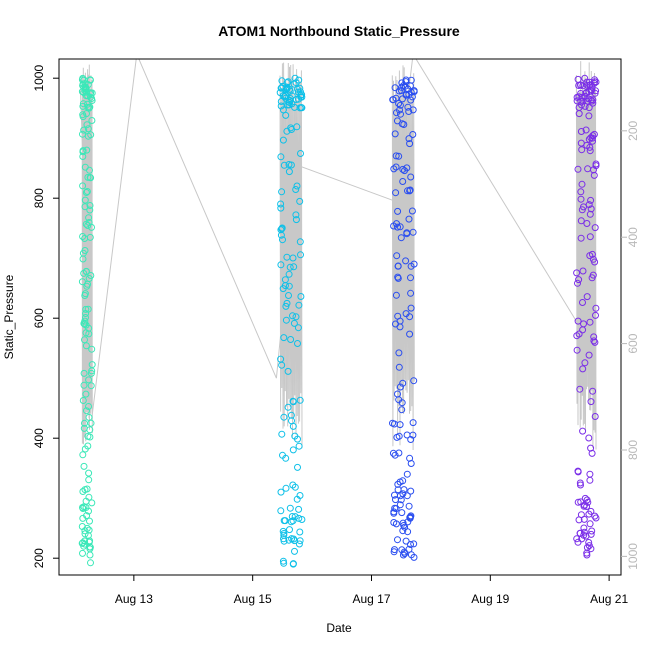 The width and height of the screenshot is (650, 655). What do you see at coordinates (371, 599) in the screenshot?
I see `x-tick-label: Aug 17` at bounding box center [371, 599].